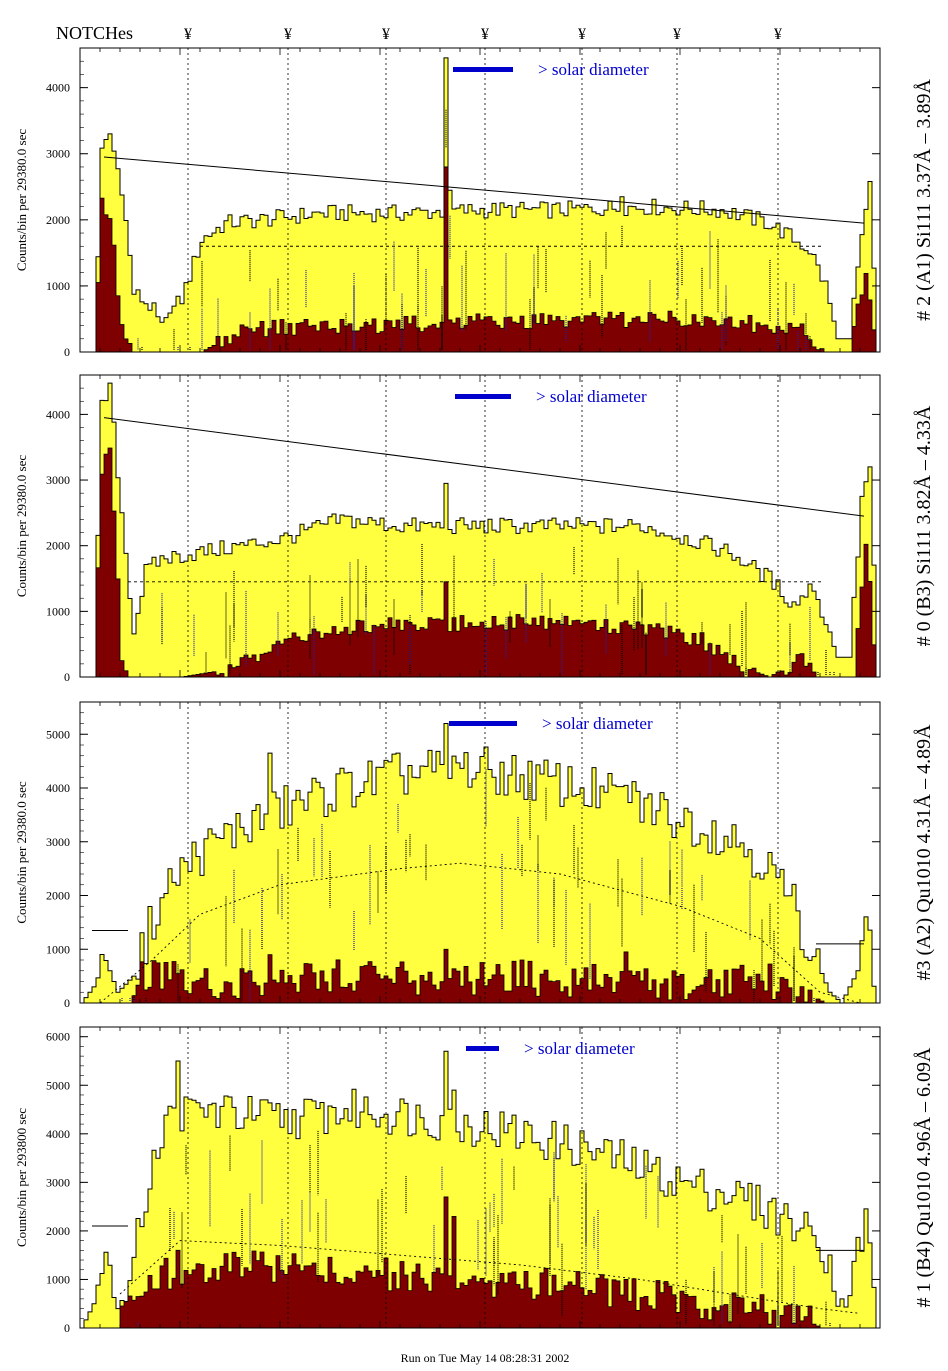 The height and width of the screenshot is (1371, 948). I want to click on run-timestamp: Run on Tue May 14 08:28:31 2002, so click(485, 1358).